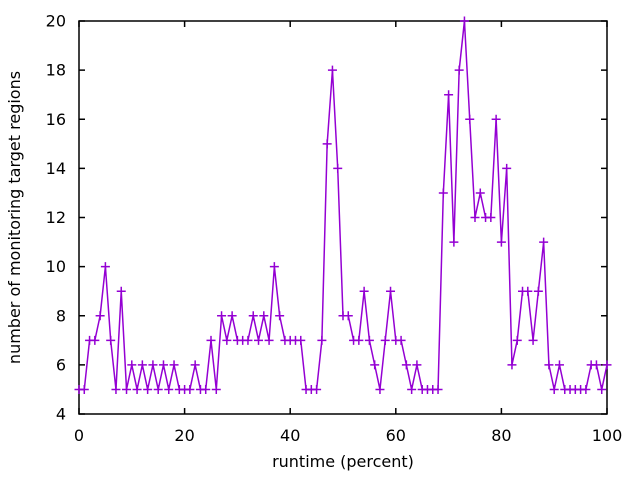  Describe the element at coordinates (56, 266) in the screenshot. I see `y-tick-label: 10` at that location.